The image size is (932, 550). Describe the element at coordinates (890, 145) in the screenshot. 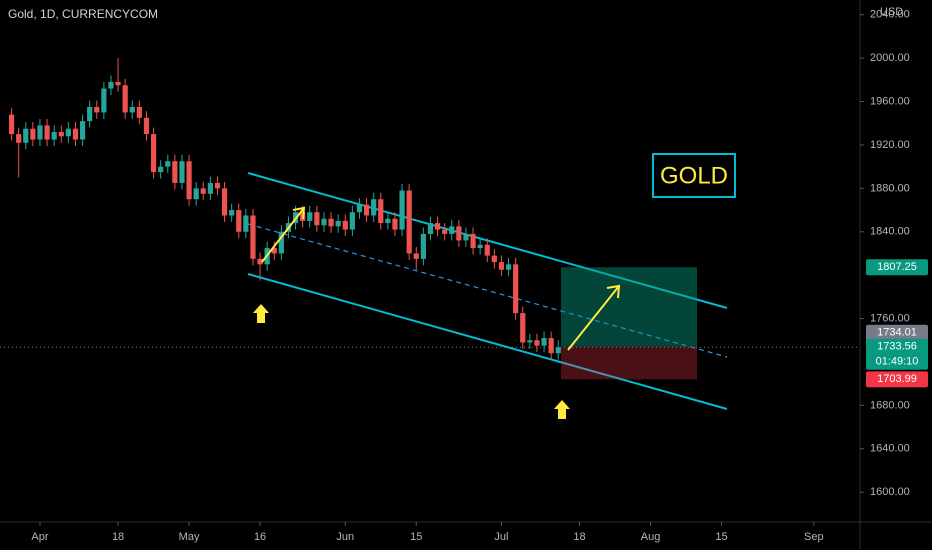

I see `y-tick-label: 1920.00` at that location.